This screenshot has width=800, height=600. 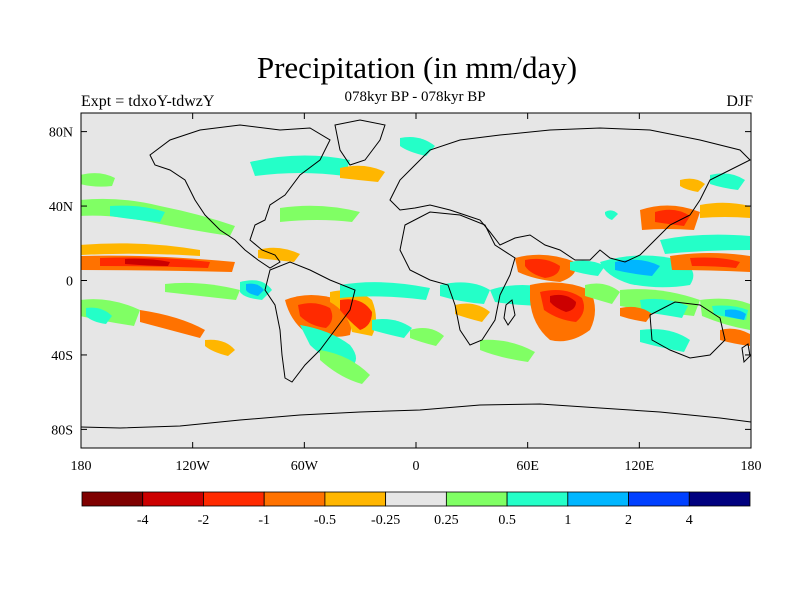 I want to click on coastline-antarctica, so click(x=416, y=416).